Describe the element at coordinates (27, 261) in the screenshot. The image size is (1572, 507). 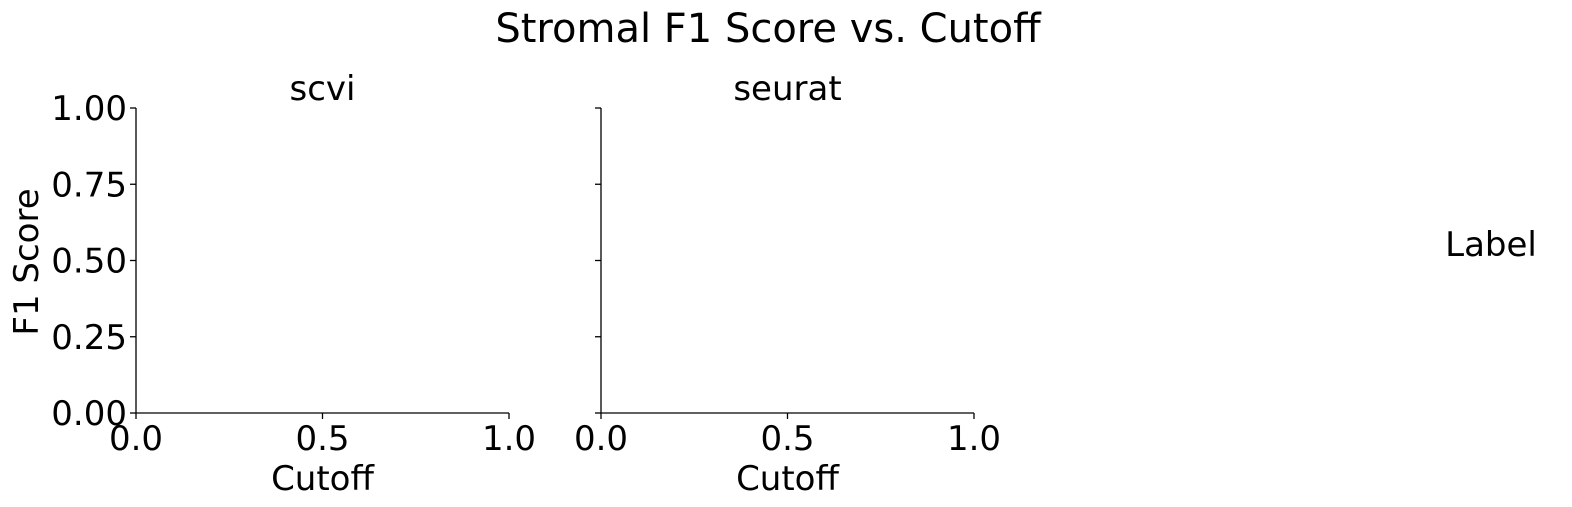
I see `y-axis-label: F1 Score` at that location.